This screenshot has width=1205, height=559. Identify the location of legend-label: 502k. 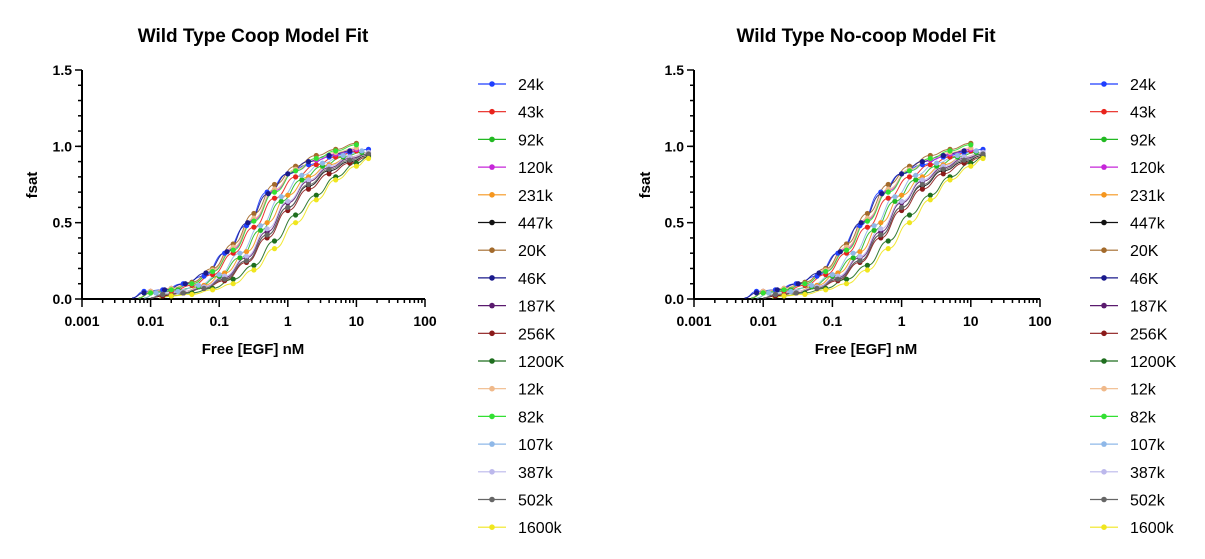
(1148, 501).